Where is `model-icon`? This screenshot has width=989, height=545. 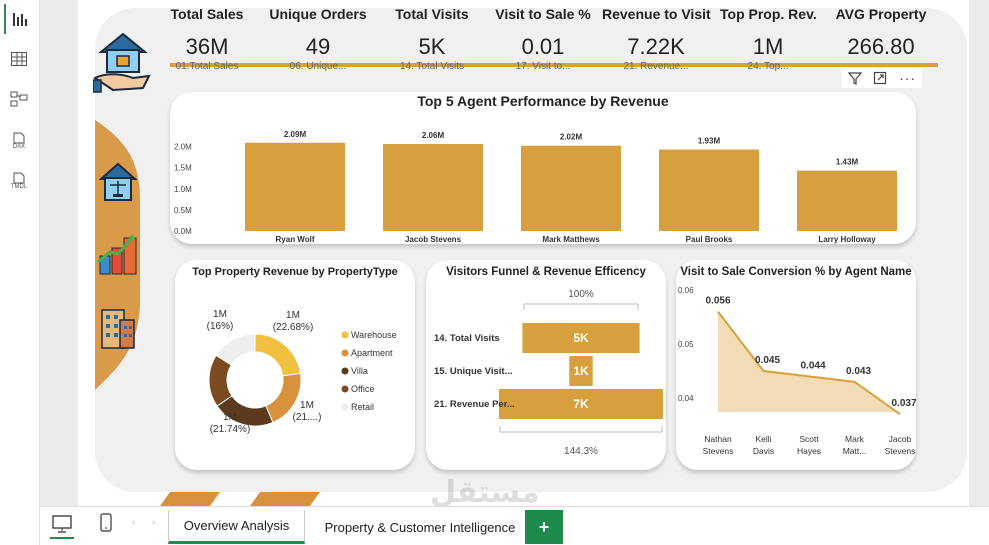 model-icon is located at coordinates (19, 99).